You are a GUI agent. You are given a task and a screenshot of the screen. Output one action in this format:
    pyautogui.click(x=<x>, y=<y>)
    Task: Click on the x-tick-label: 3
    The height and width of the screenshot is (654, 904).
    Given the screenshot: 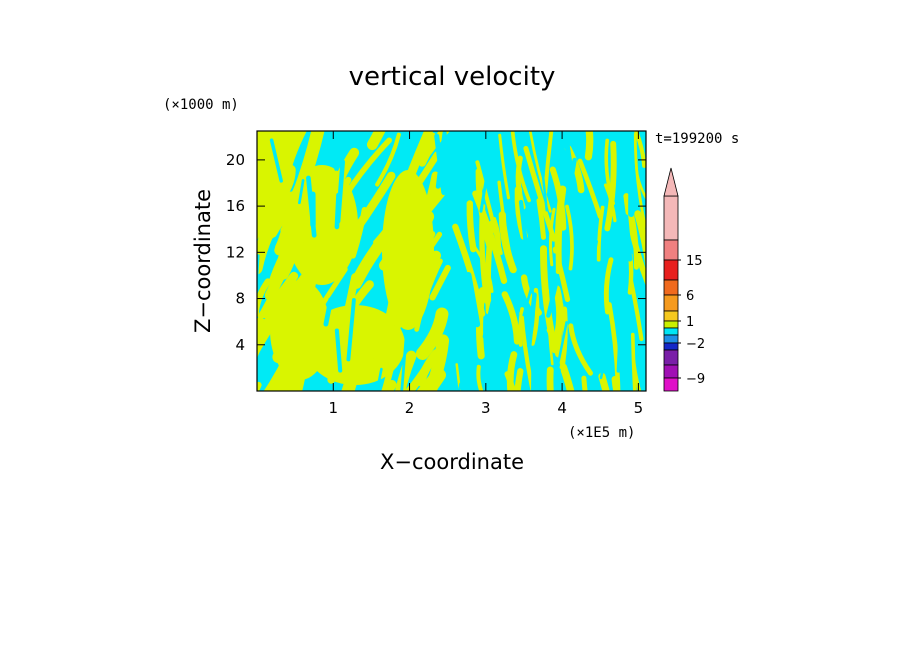 What is the action you would take?
    pyautogui.click(x=486, y=408)
    